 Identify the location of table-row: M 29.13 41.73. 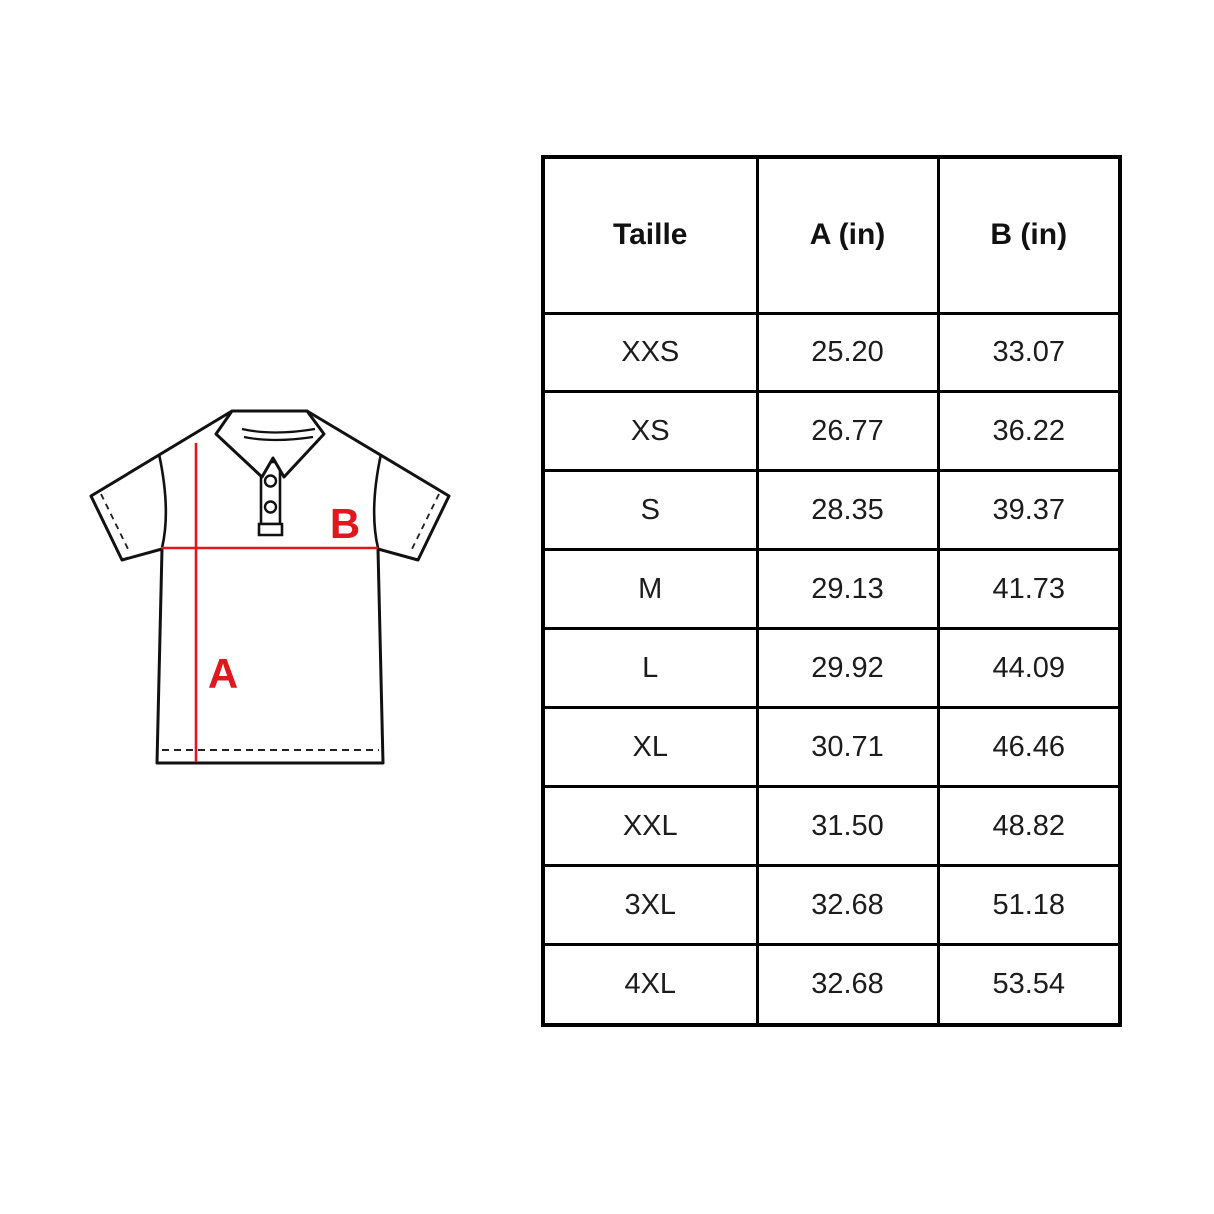
(831, 589).